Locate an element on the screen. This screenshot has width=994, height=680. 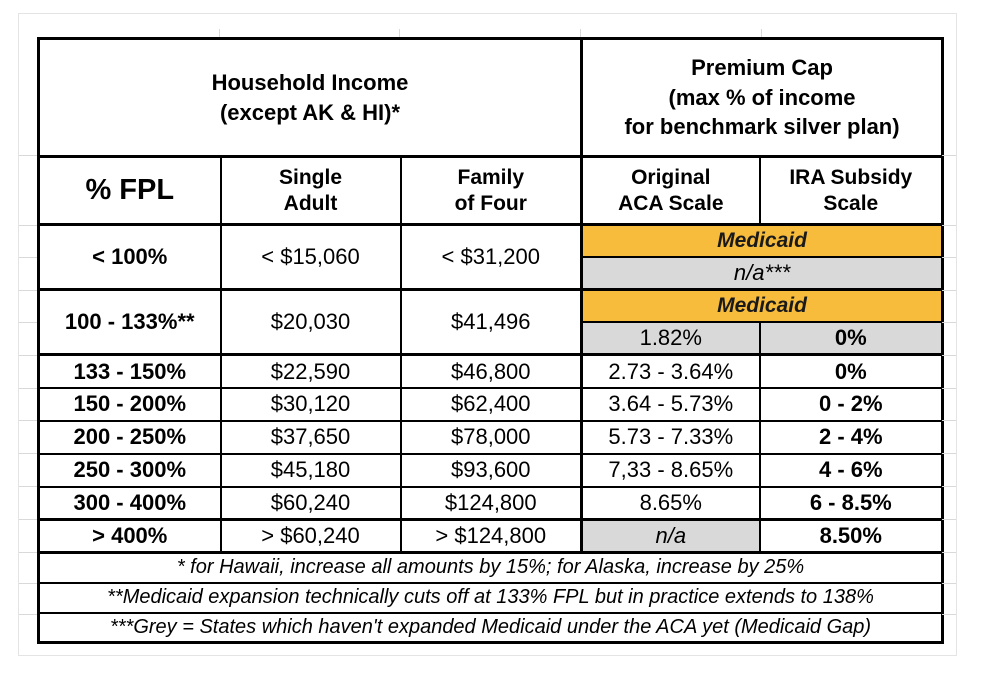
cell-ira-100-133: 0% is located at coordinates (851, 338).